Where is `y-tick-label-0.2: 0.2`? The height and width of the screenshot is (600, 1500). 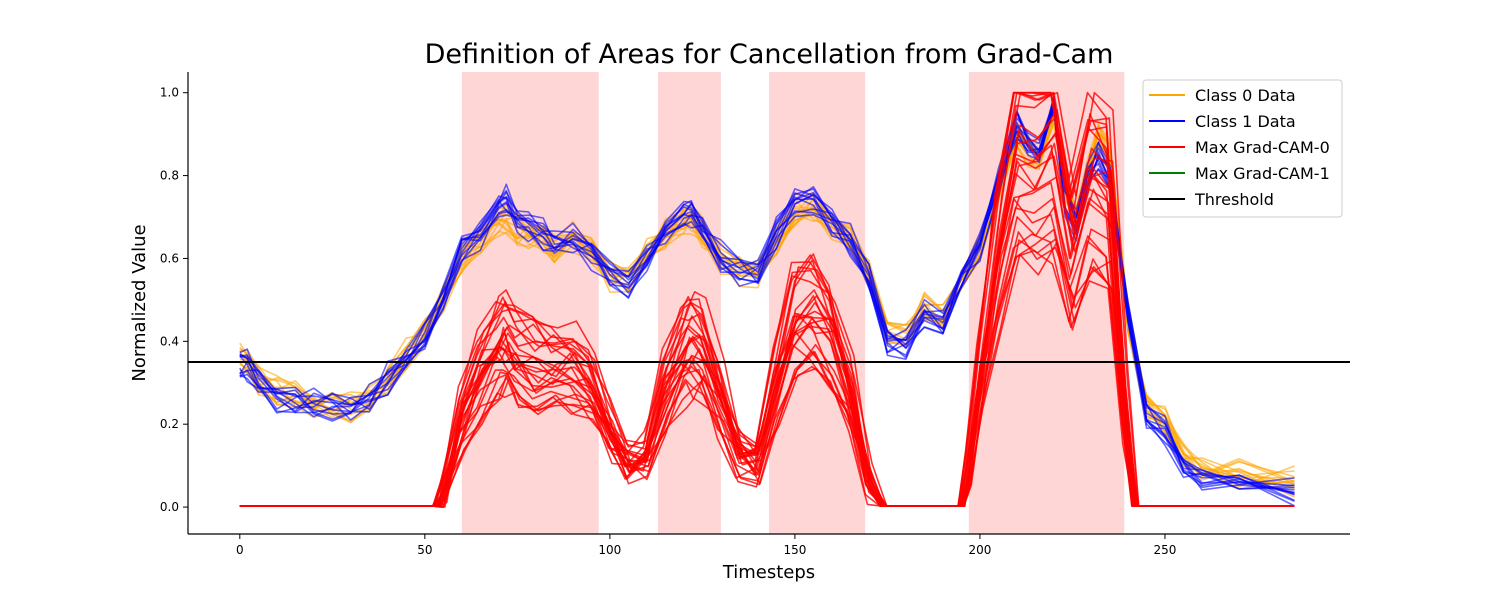
y-tick-label-0.2: 0.2 is located at coordinates (169, 424).